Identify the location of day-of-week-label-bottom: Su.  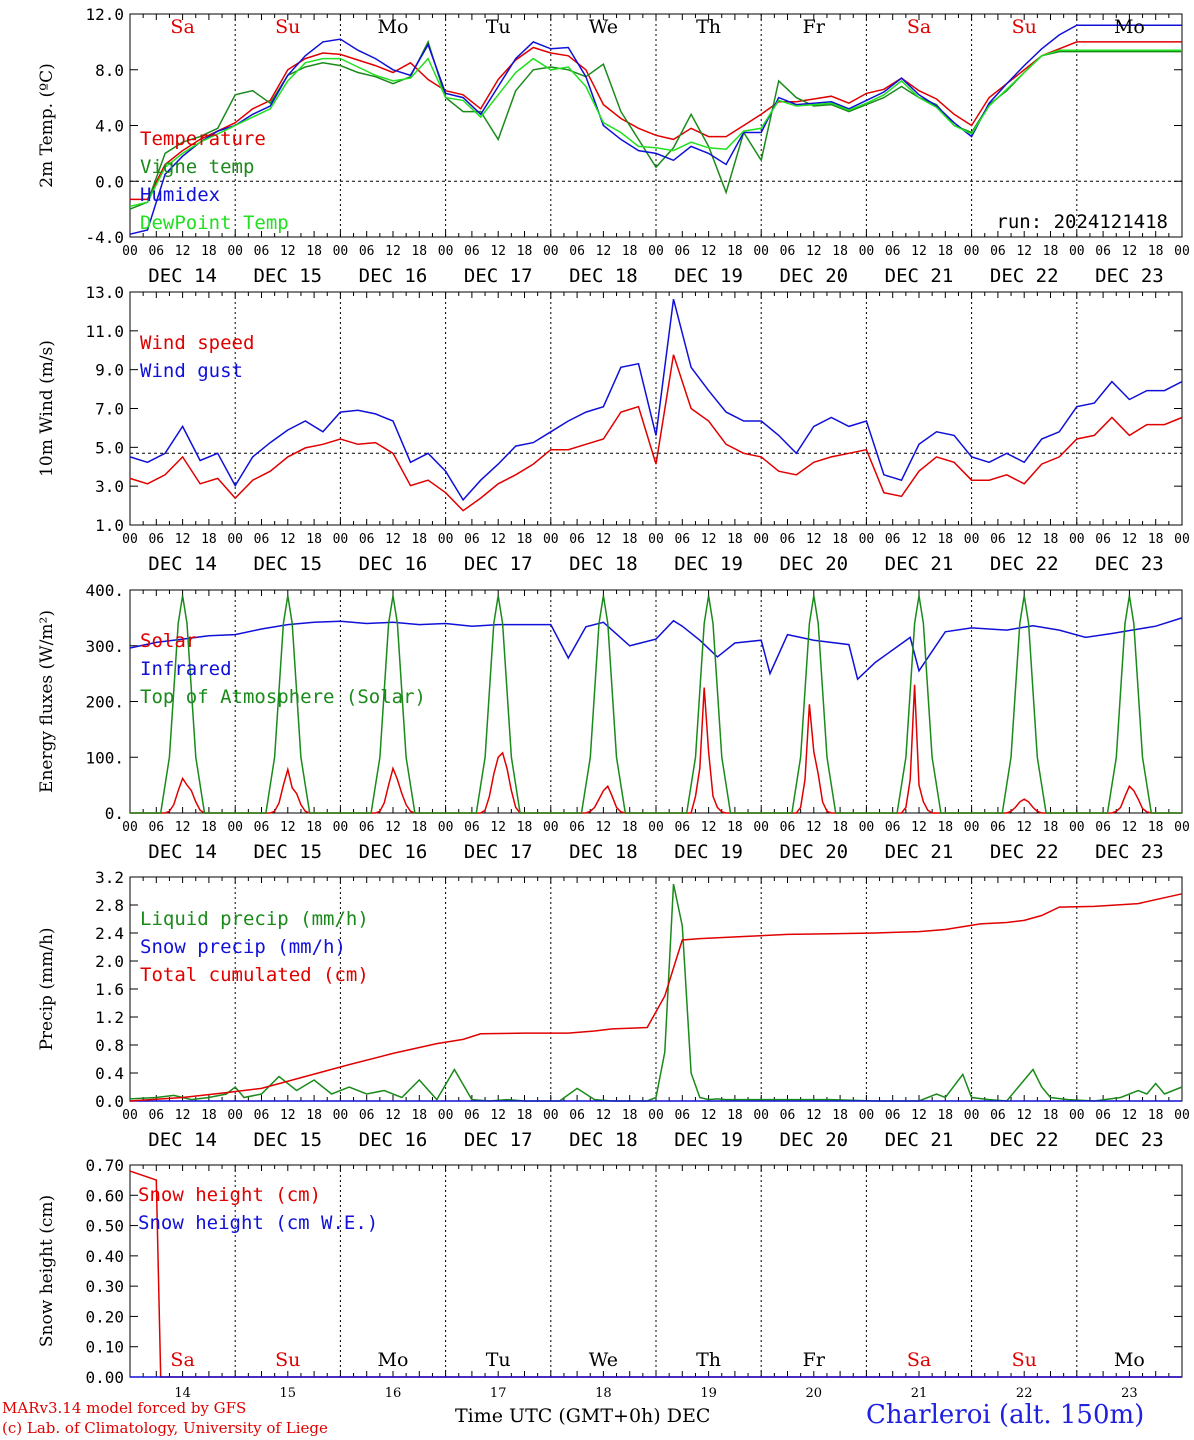
(287, 1360).